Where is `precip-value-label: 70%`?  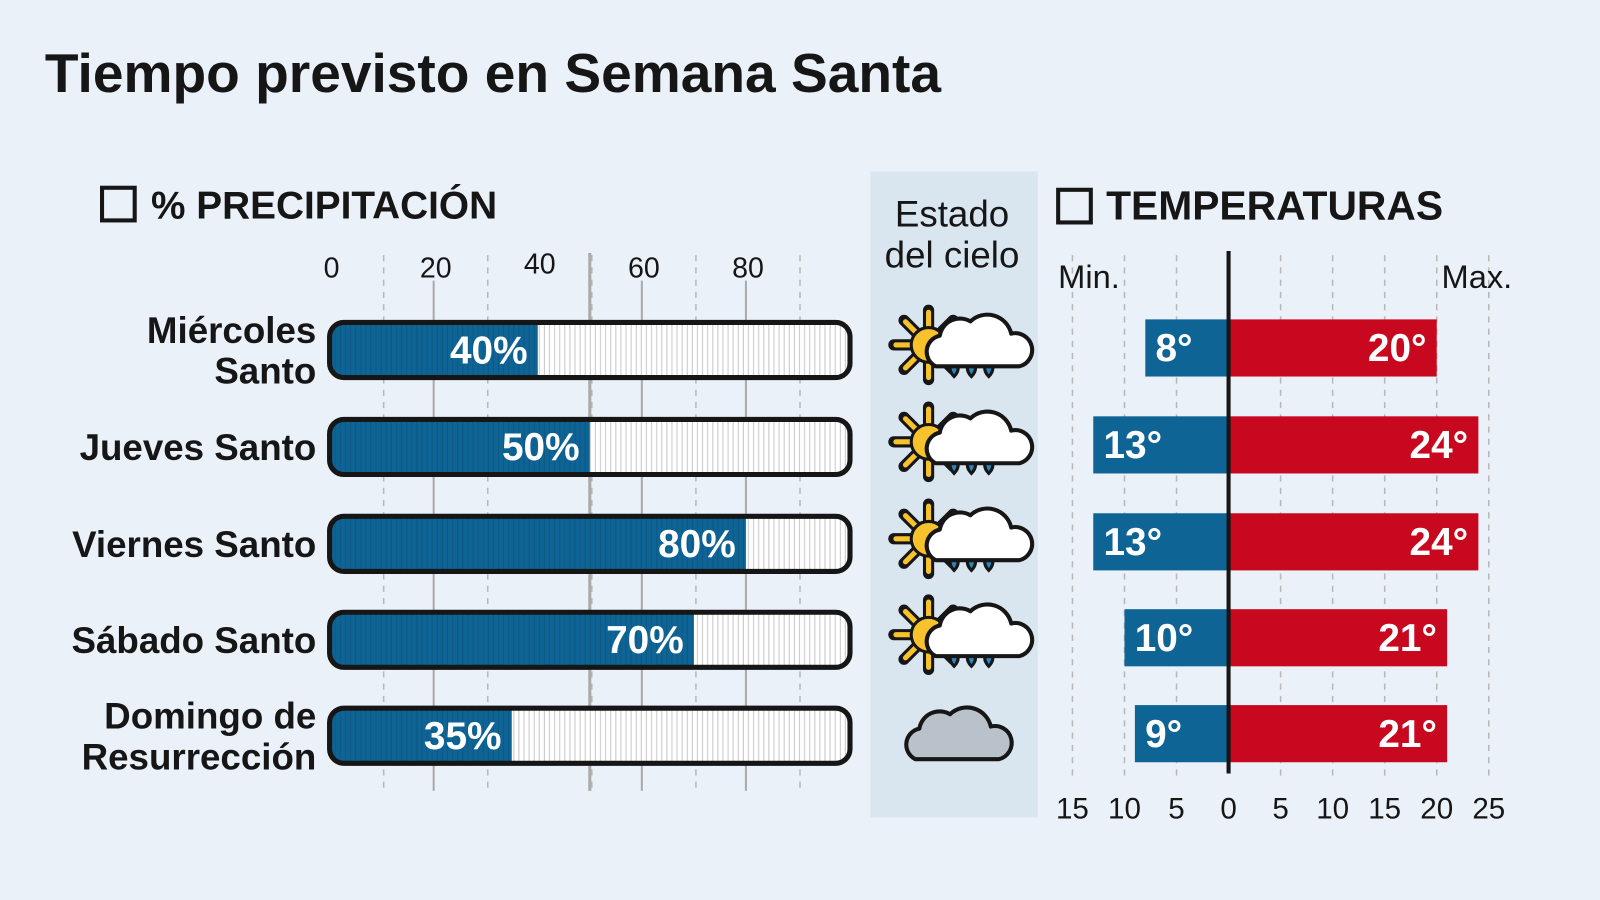
precip-value-label: 70% is located at coordinates (645, 640).